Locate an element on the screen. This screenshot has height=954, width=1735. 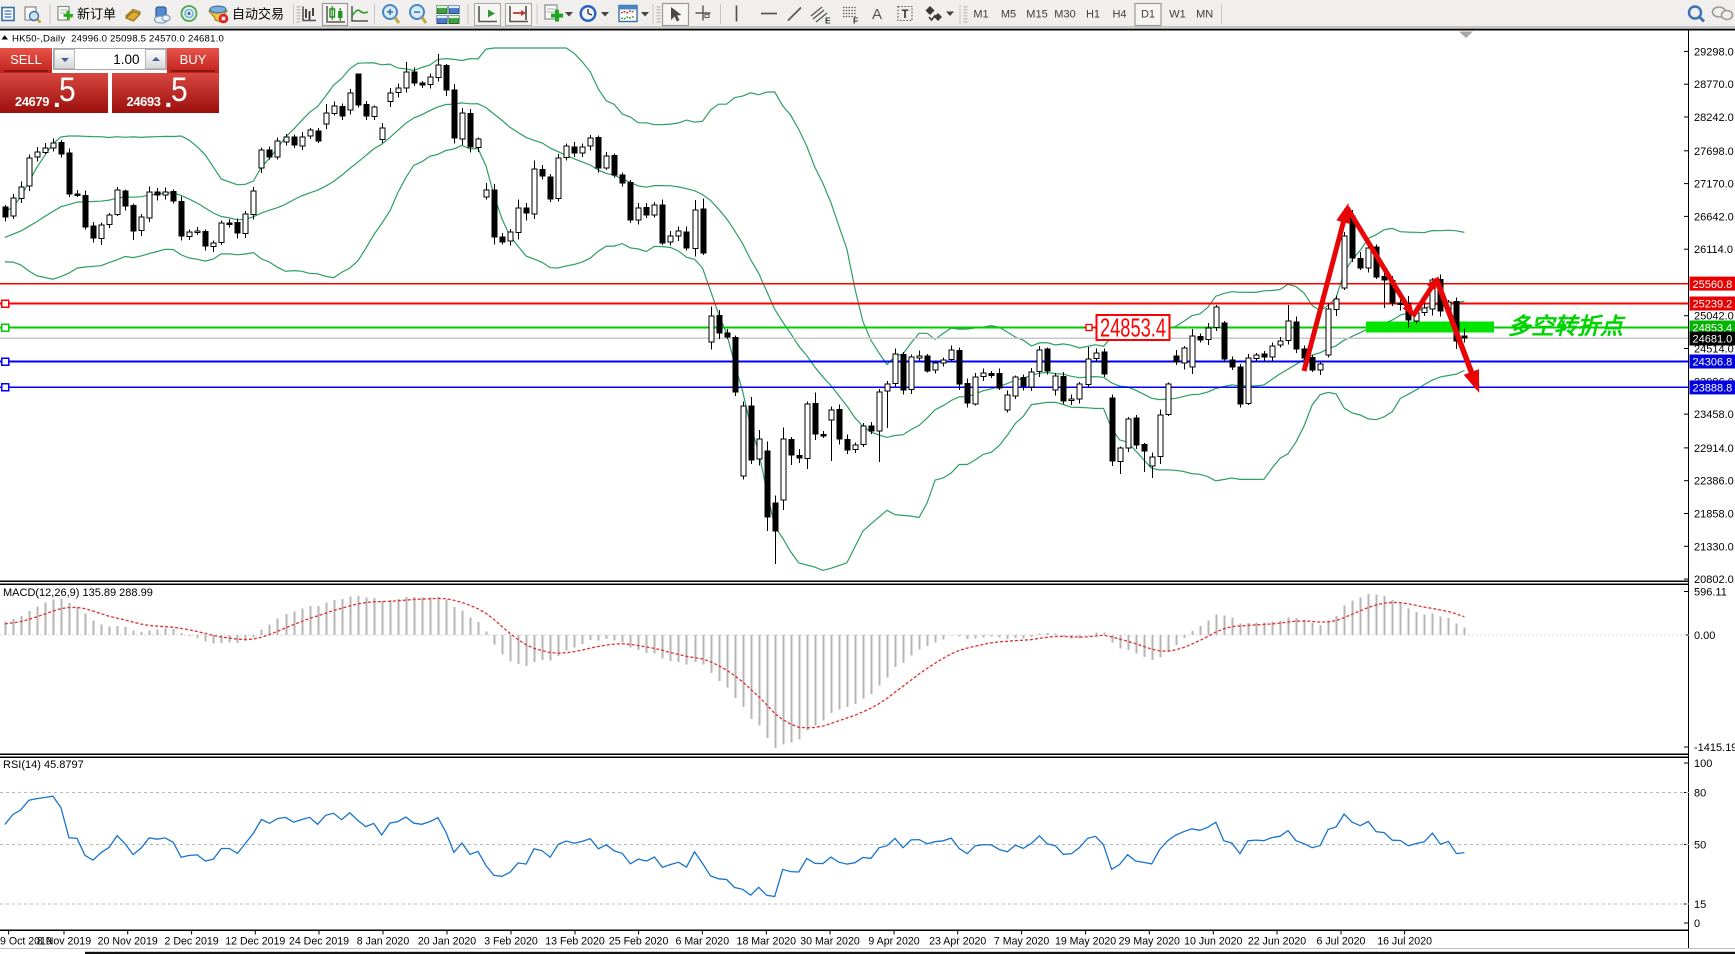
svg-text: M30 is located at coordinates (1064, 15).